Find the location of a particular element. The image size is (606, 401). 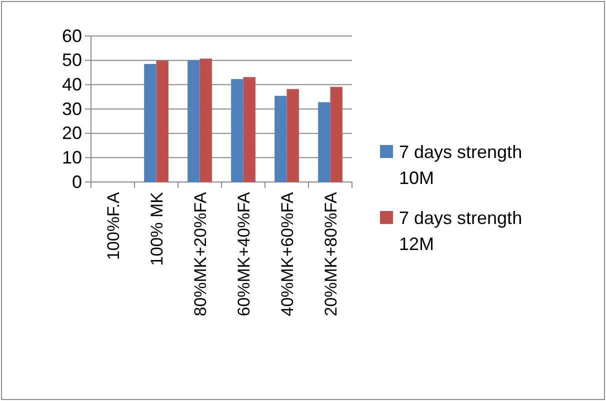

y-tick-label: 50 is located at coordinates (72, 60).